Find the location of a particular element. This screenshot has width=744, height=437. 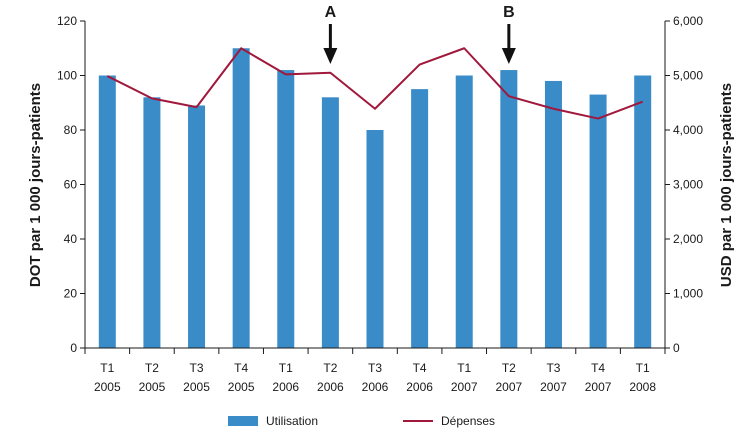

x-tick-label-year-3: 2005 is located at coordinates (241, 387).